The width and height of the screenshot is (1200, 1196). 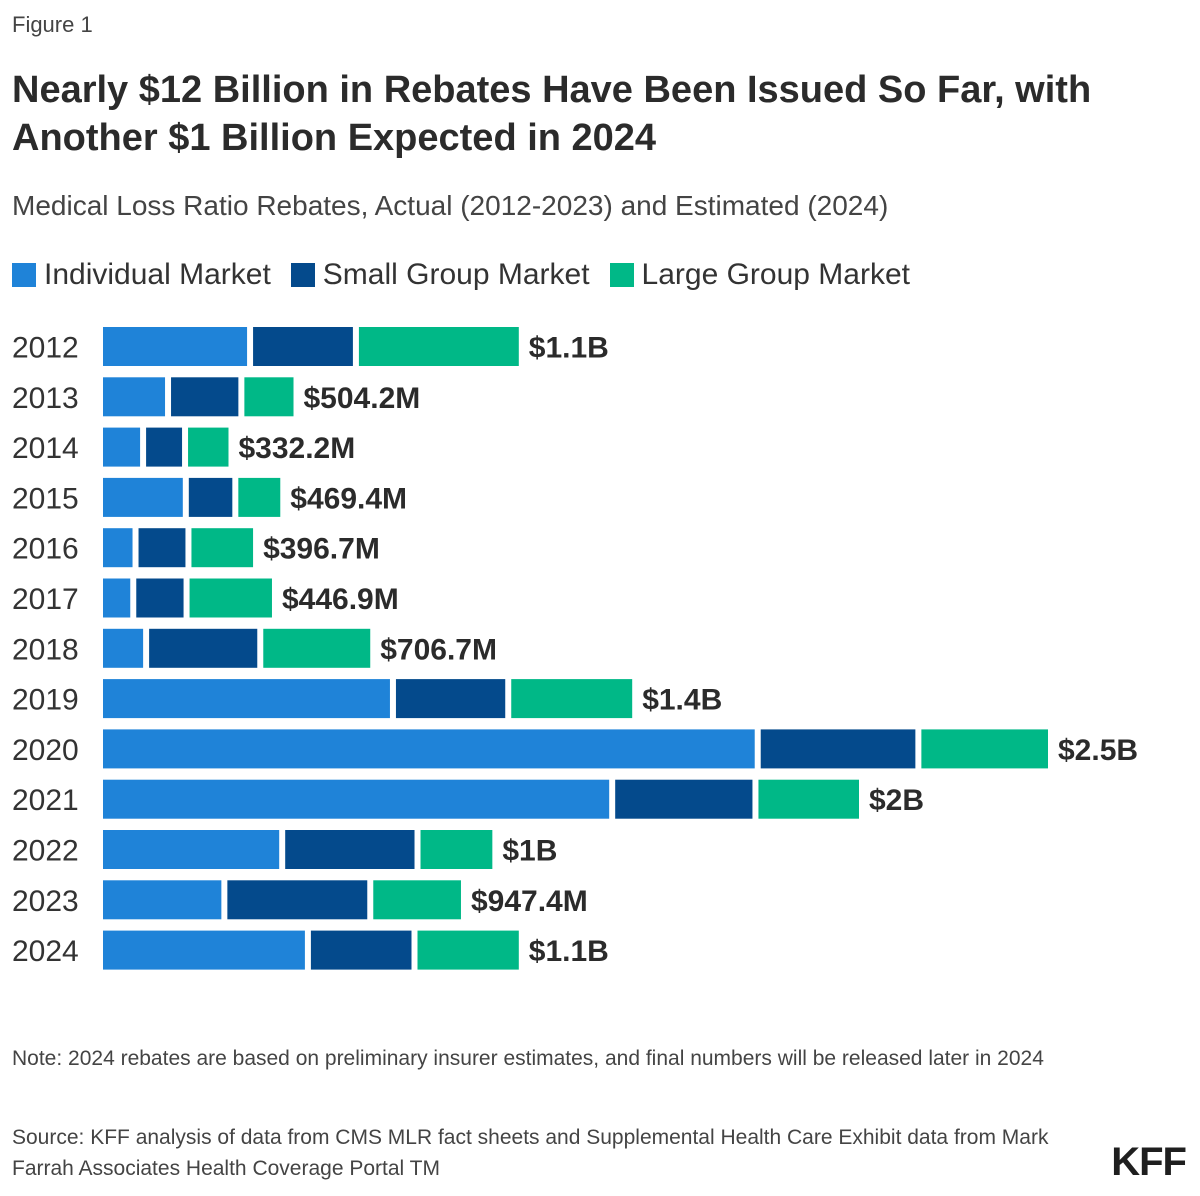 I want to click on bar-2022-individual-market, so click(x=191, y=849).